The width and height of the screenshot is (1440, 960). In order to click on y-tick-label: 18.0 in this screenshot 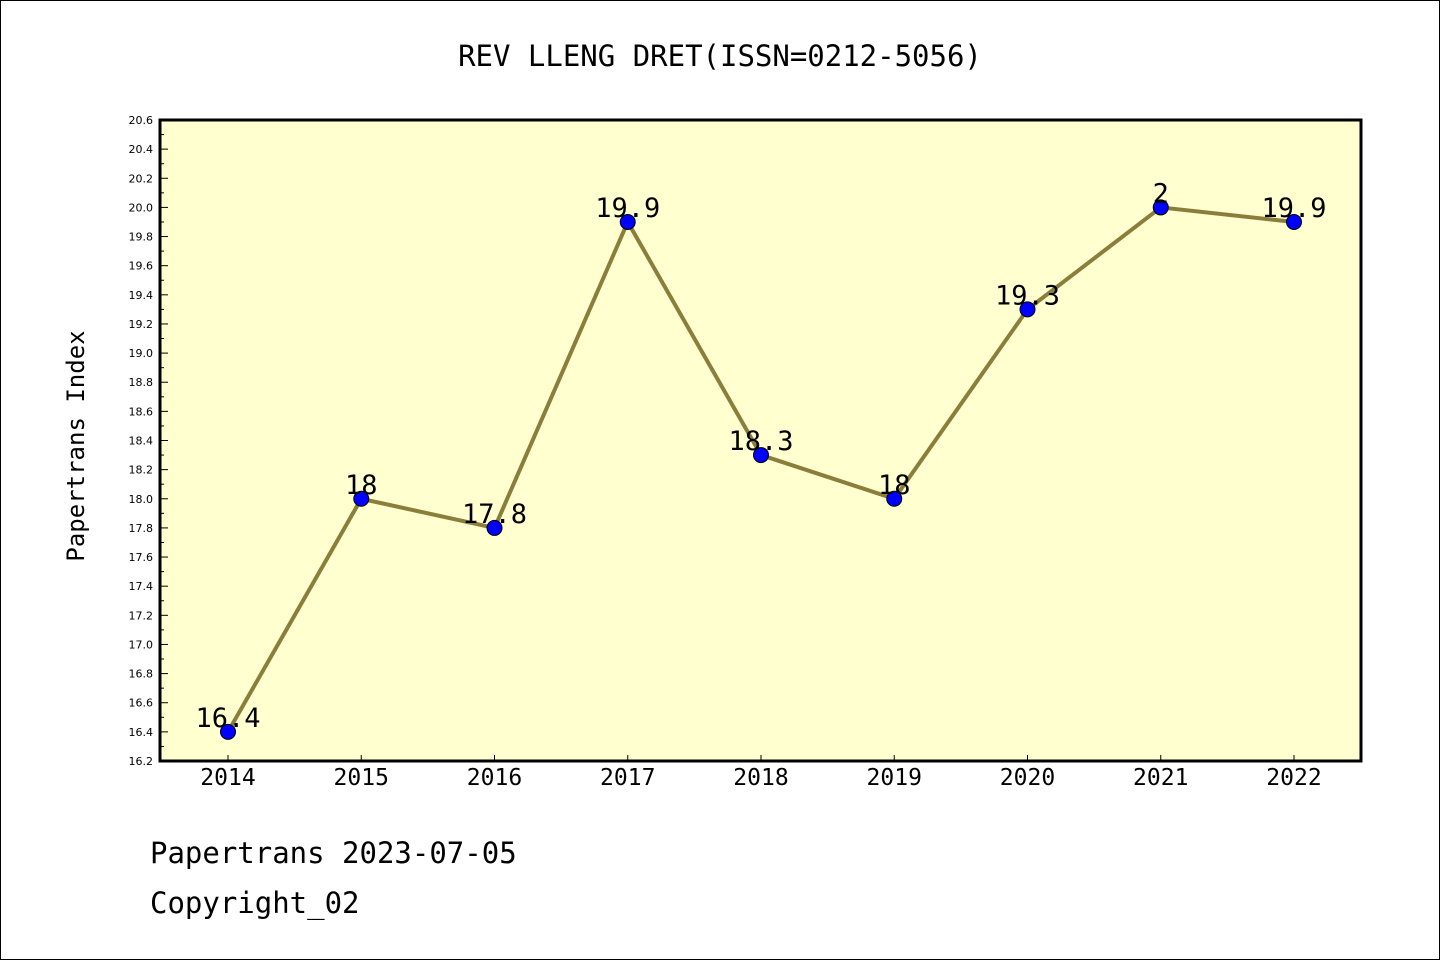, I will do `click(141, 499)`.